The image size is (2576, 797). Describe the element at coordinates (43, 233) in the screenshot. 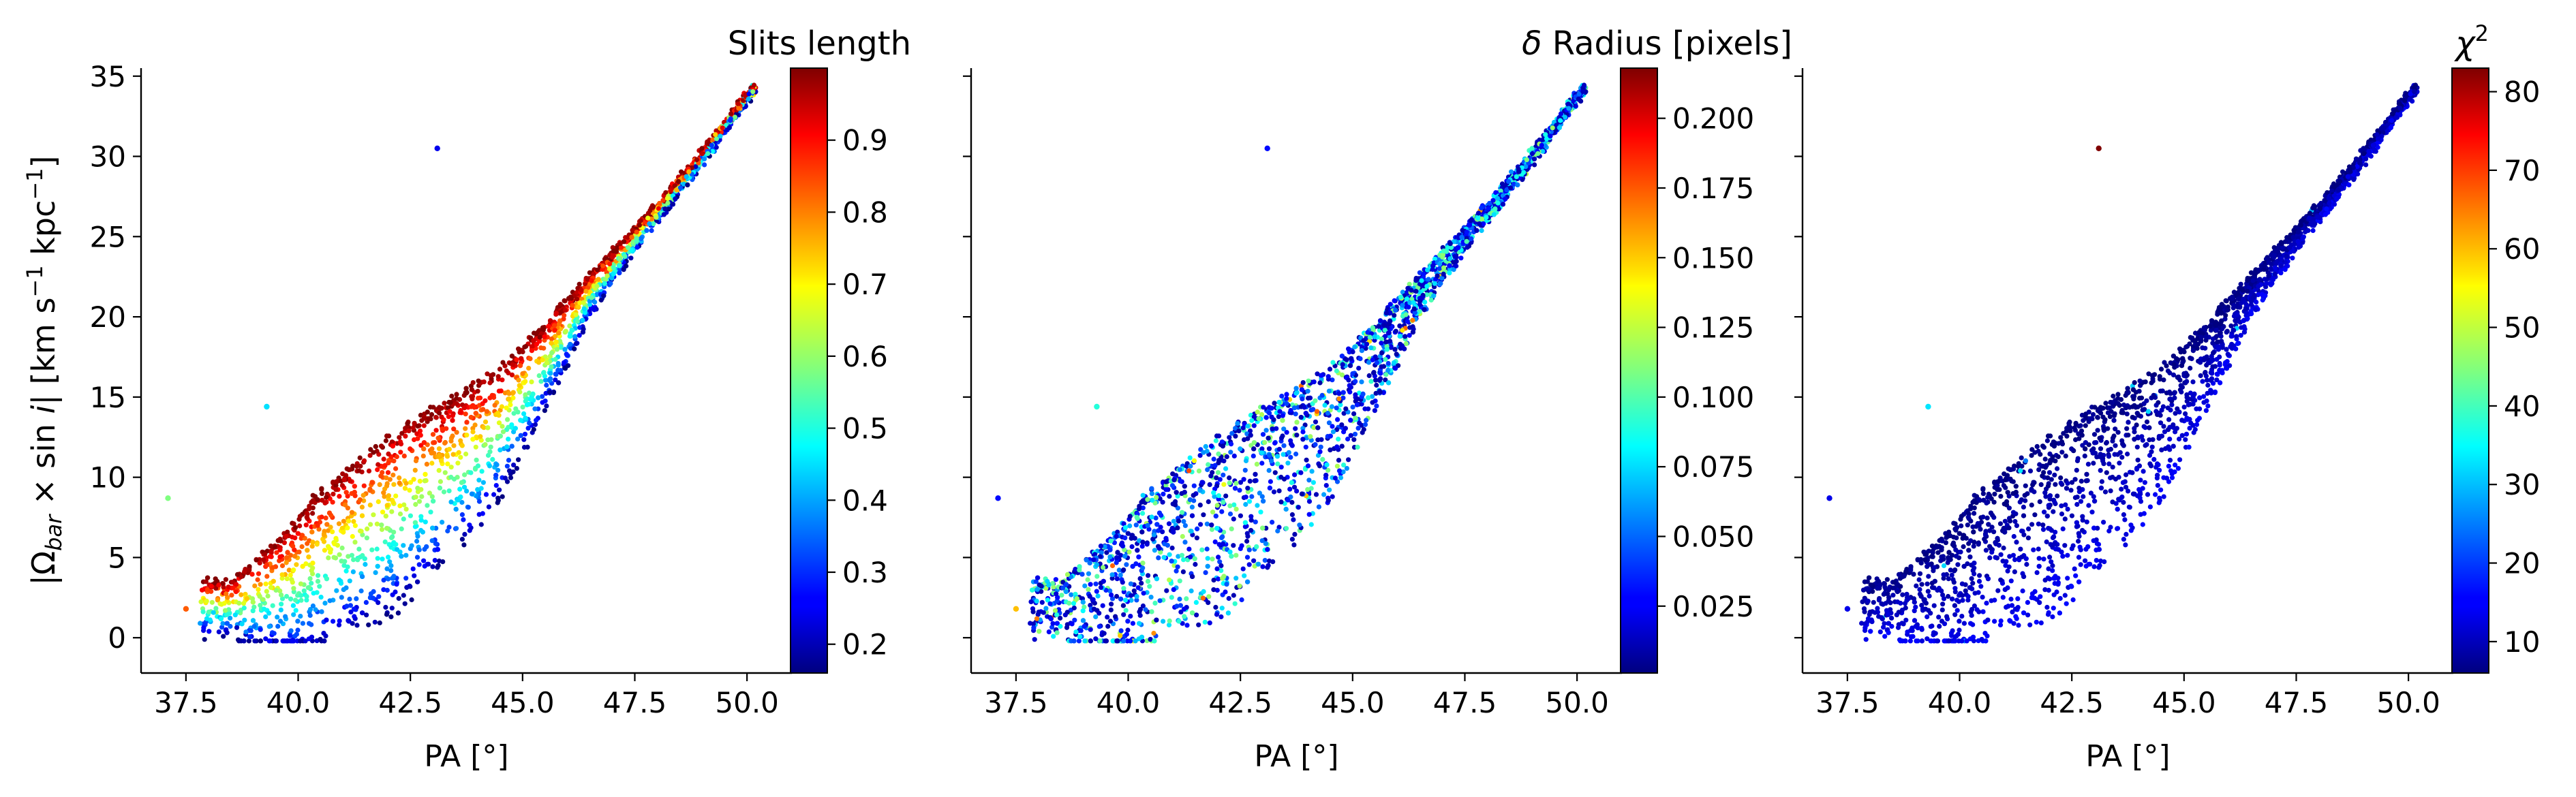

I see `ylabel-kpc: kpc` at that location.